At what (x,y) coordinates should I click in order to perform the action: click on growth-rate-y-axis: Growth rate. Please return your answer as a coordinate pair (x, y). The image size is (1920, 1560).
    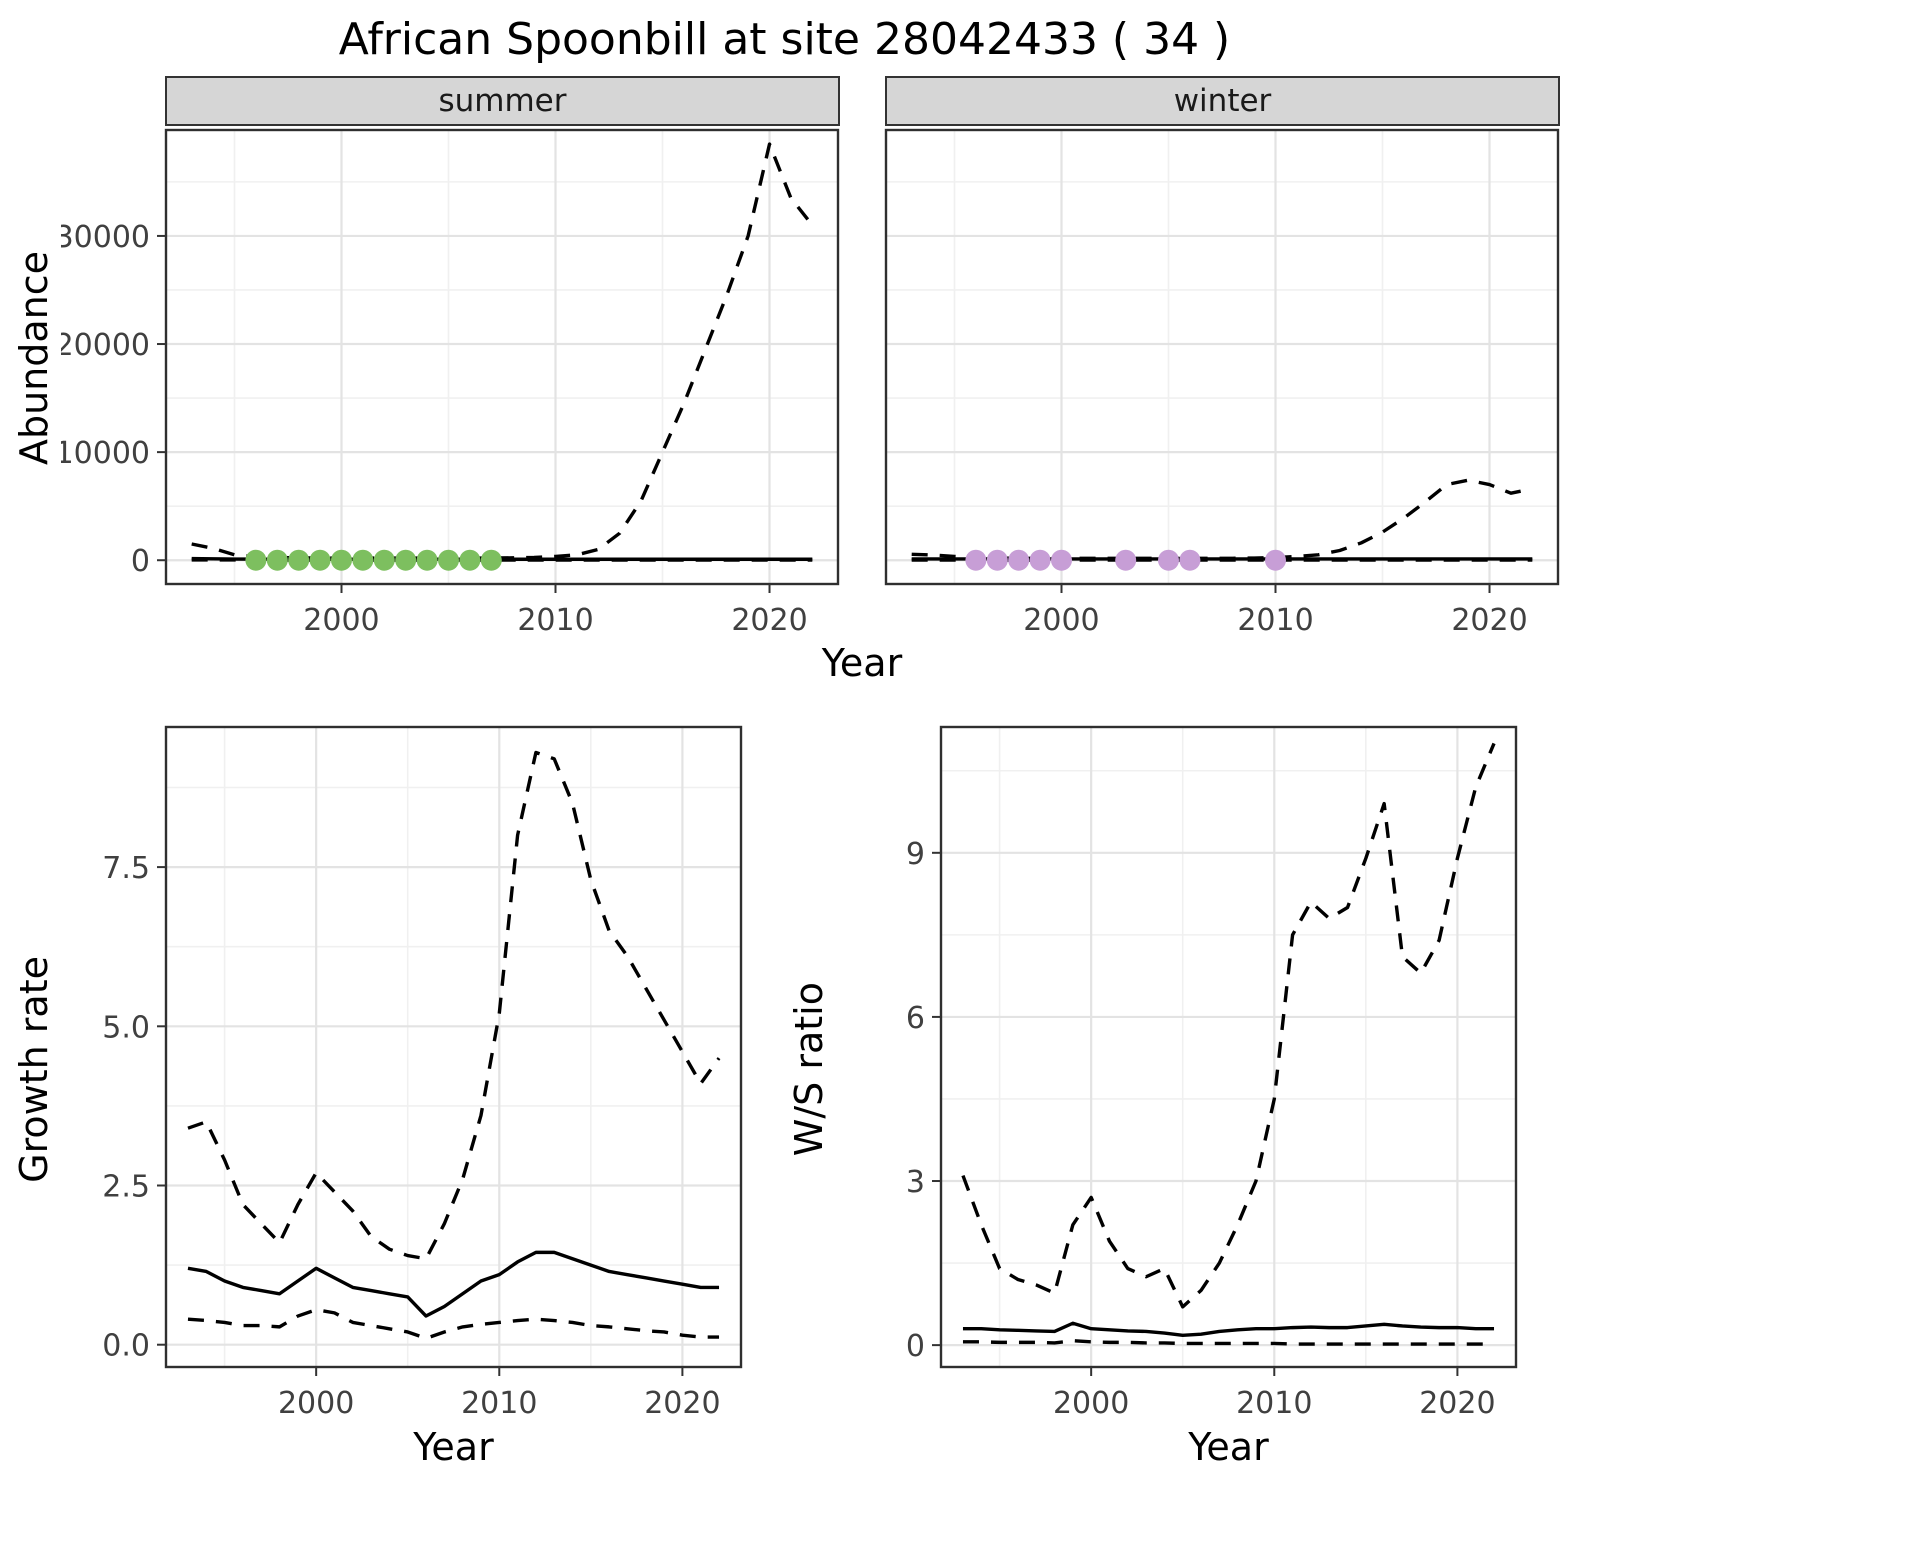
    Looking at the image, I should click on (33, 1069).